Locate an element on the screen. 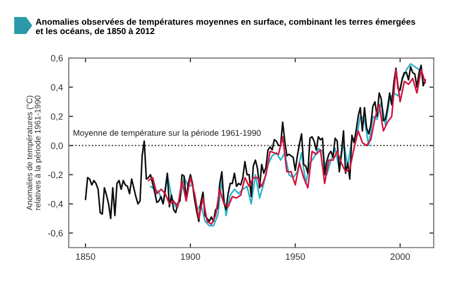 The height and width of the screenshot is (283, 474). ref-line-label: Moyenne de température sur la période 1961-1990 is located at coordinates (167, 134).